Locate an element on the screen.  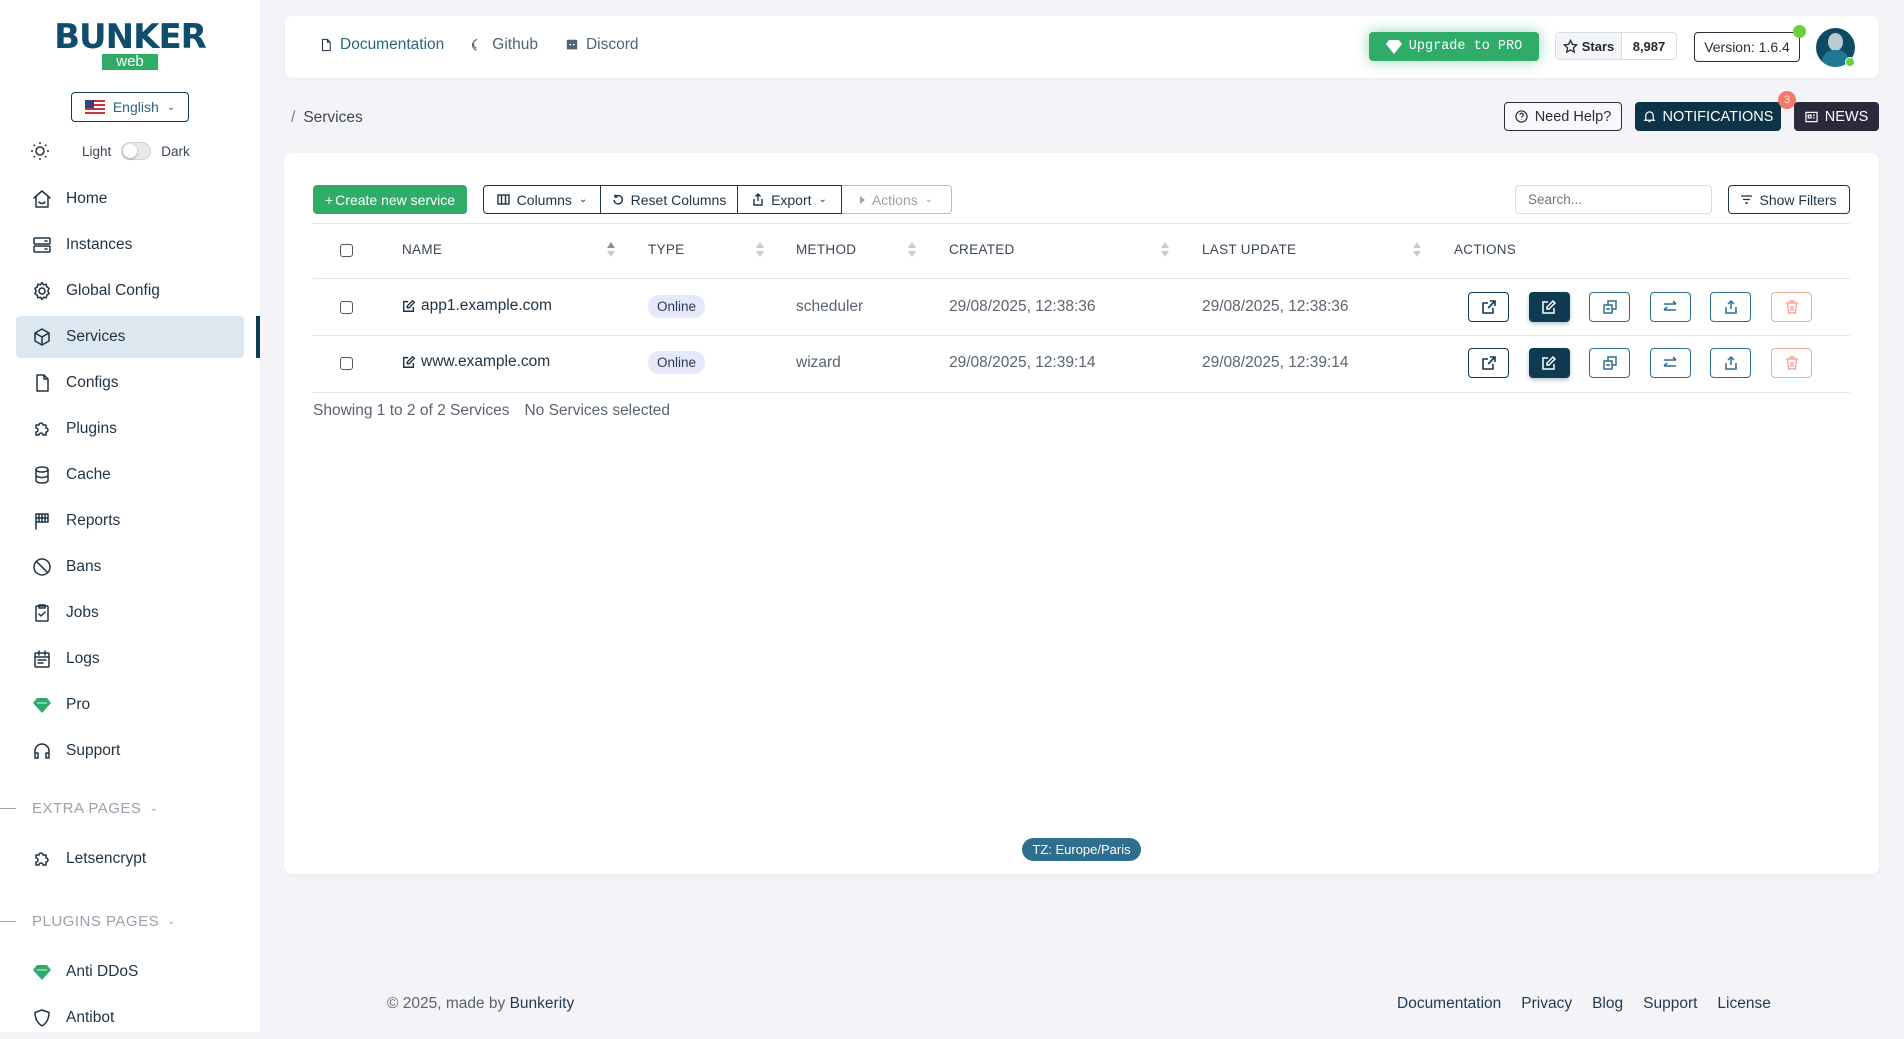
star-icon is located at coordinates (1570, 45).